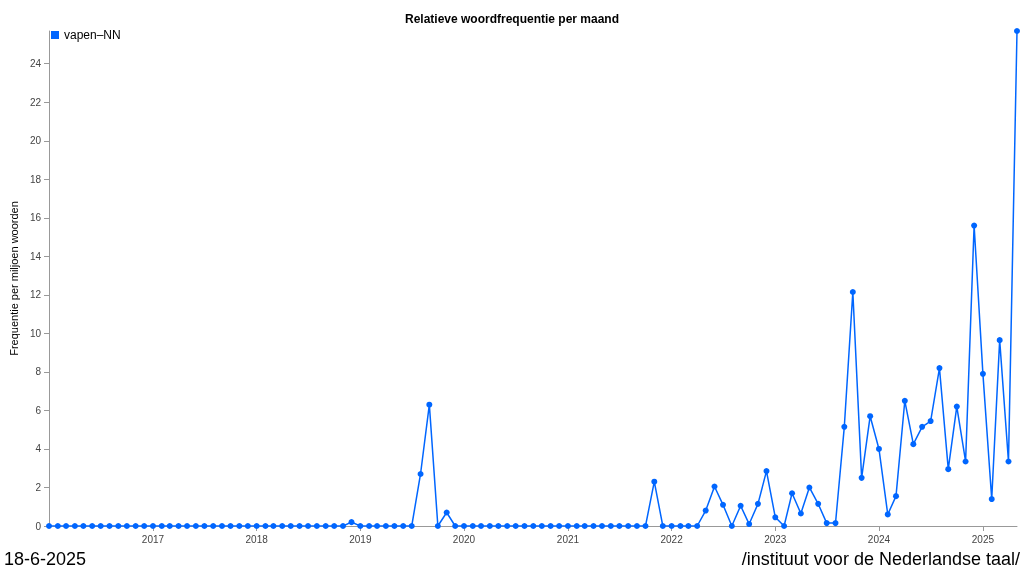 The width and height of the screenshot is (1024, 571). Describe the element at coordinates (35, 295) in the screenshot. I see `y-tick-label: 12` at that location.